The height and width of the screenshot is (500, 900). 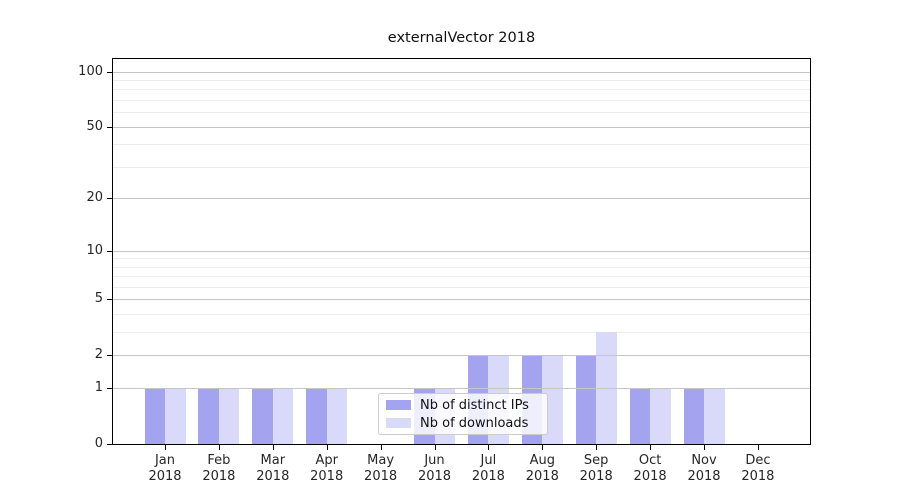 What do you see at coordinates (98, 299) in the screenshot?
I see `y-tick-label: 5` at bounding box center [98, 299].